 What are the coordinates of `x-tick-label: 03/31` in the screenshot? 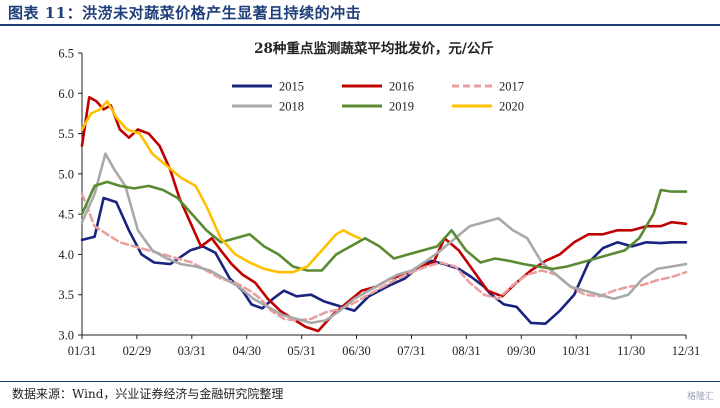 It's located at (192, 351).